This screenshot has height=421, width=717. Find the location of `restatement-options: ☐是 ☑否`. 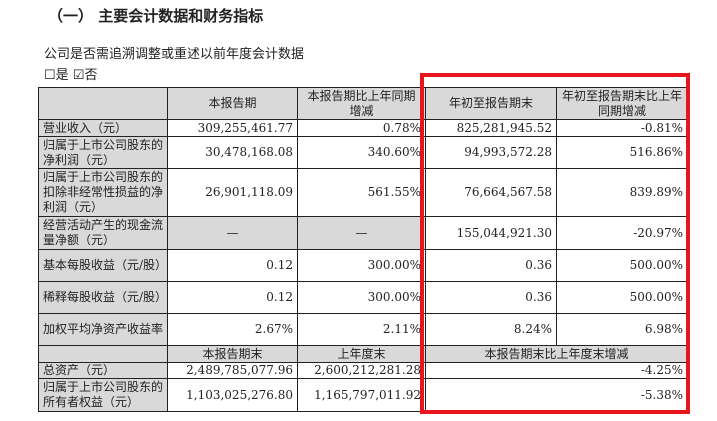

restatement-options: ☐是 ☑否 is located at coordinates (70, 73).